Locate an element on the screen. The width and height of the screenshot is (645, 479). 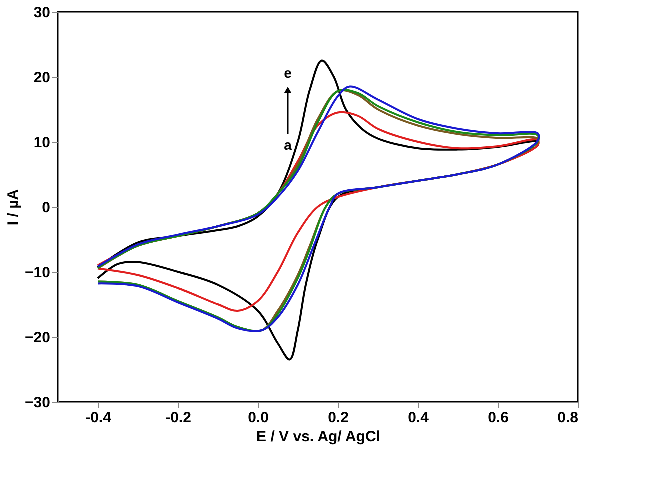
y-tick-label: 30 is located at coordinates (42, 13).